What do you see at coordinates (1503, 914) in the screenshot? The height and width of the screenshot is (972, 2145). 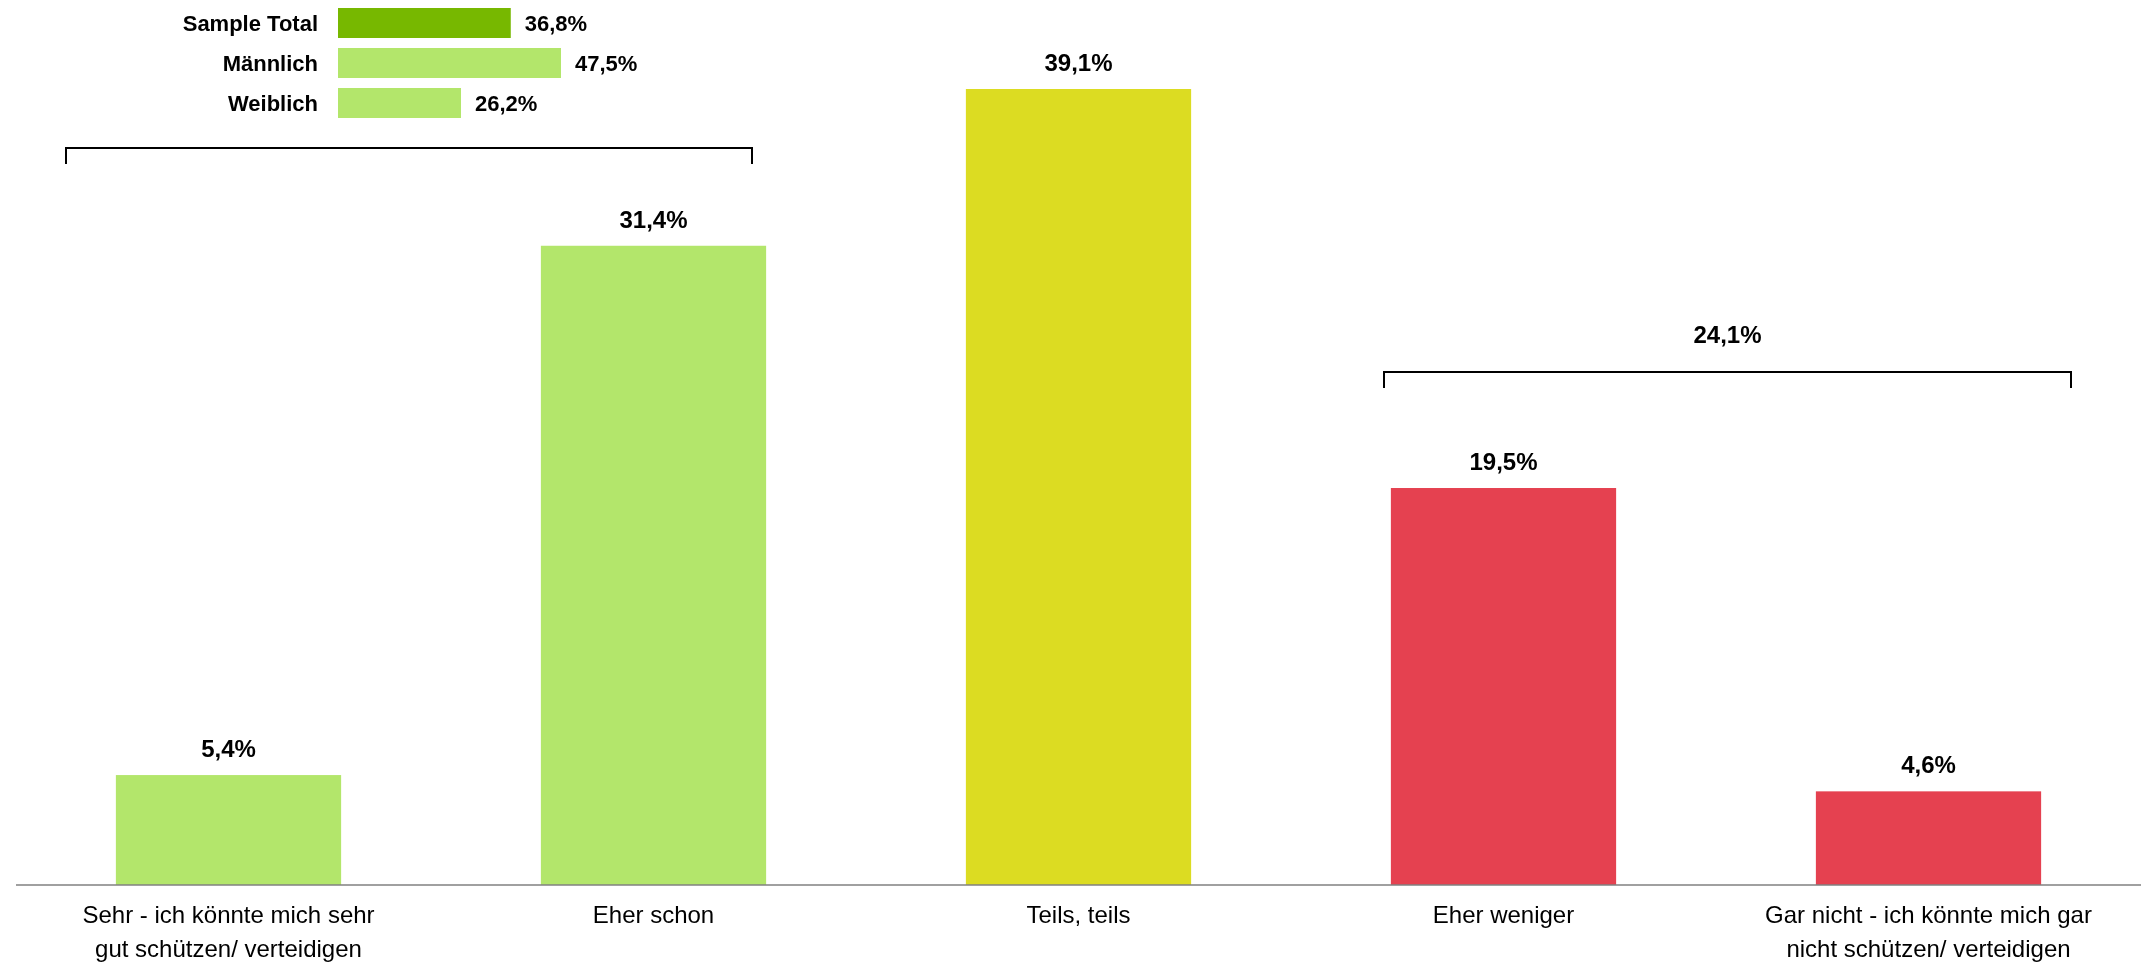 I see `x-tick-label: Eher weniger` at bounding box center [1503, 914].